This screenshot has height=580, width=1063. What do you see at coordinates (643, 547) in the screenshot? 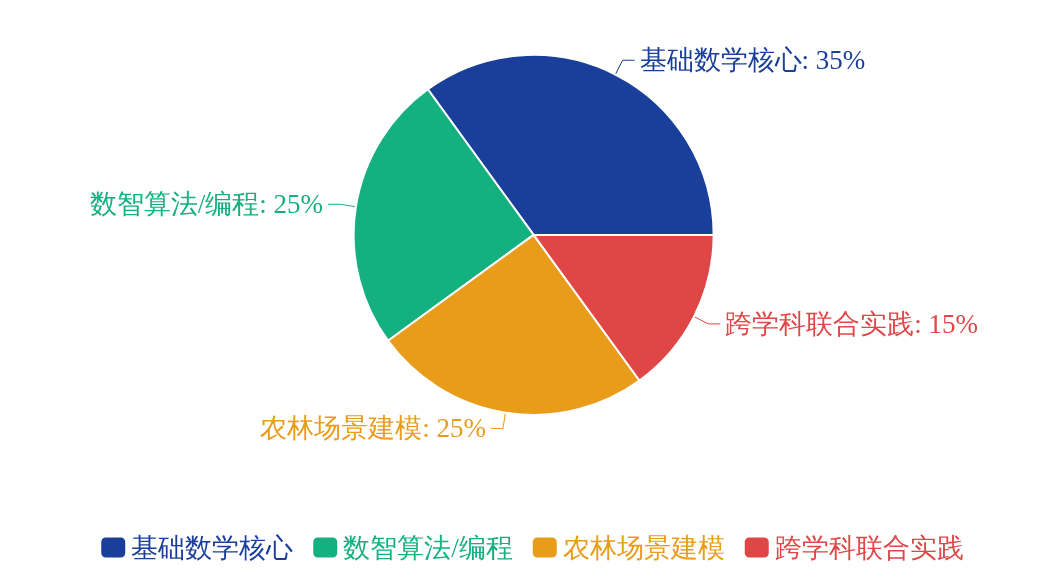
I see `legend-label: 农林场景建模` at bounding box center [643, 547].